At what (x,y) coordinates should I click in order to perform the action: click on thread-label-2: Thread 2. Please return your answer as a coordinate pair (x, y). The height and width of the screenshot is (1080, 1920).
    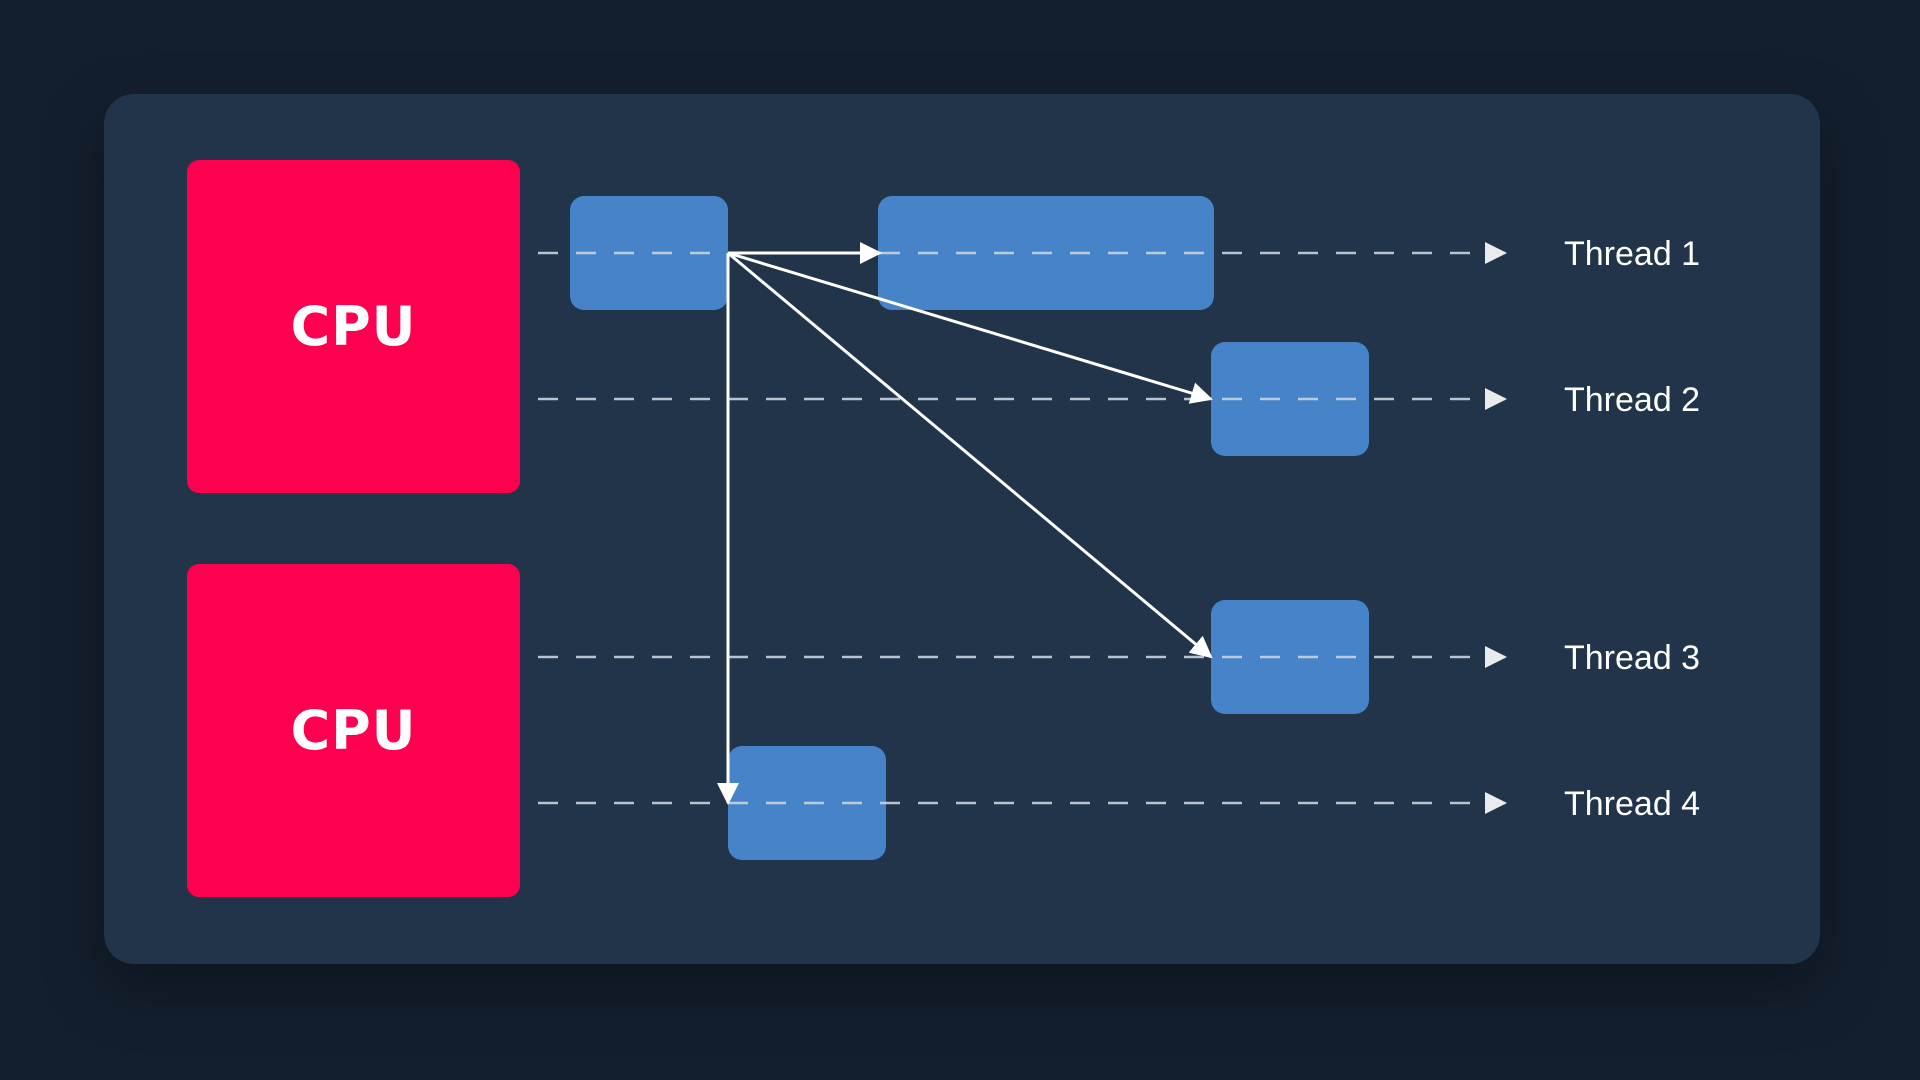
    Looking at the image, I should click on (1632, 400).